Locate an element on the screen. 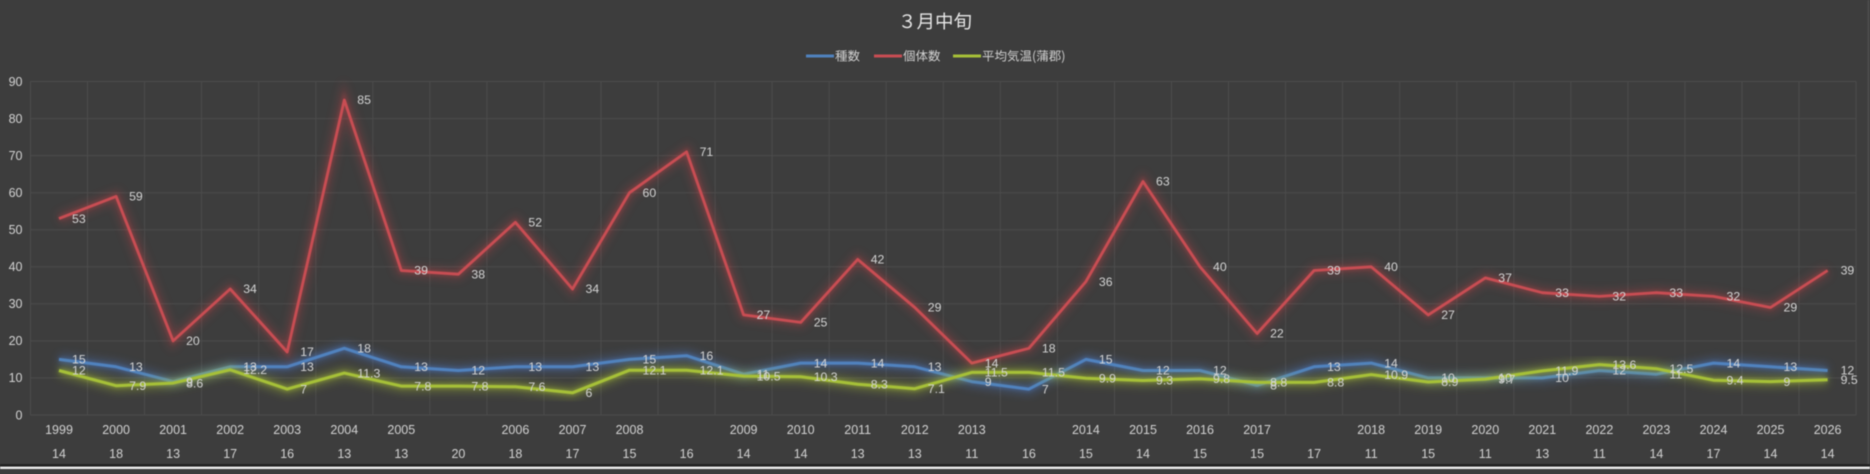  svg-text: 90 is located at coordinates (16, 82).